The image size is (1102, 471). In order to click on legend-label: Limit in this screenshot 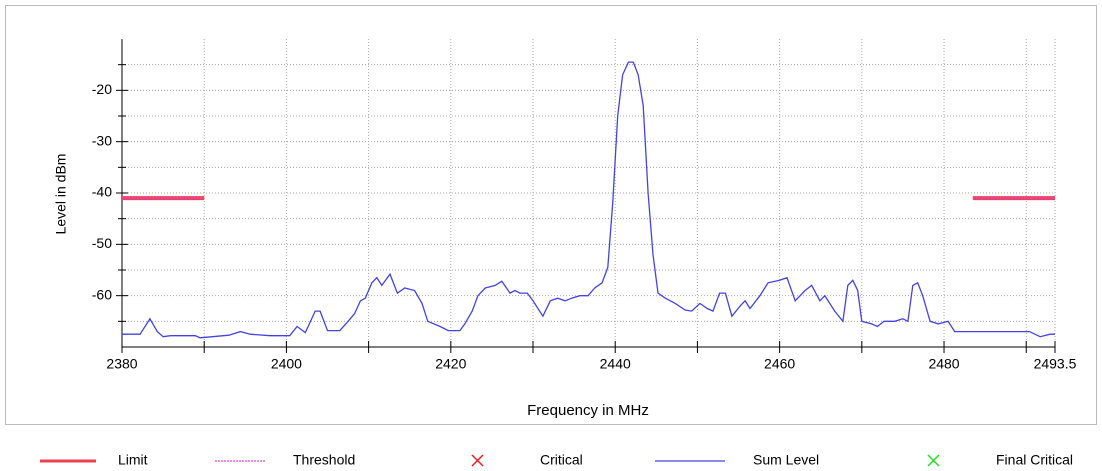, I will do `click(133, 460)`.